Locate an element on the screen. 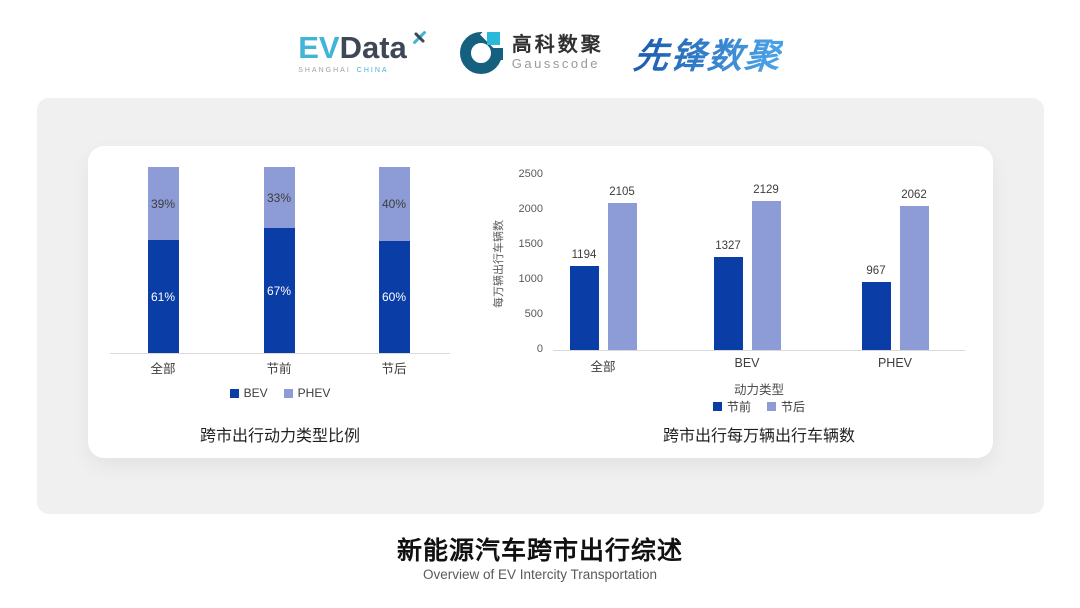 The width and height of the screenshot is (1080, 608). left-chart-title: 跨市出行动力类型比例 is located at coordinates (279, 436).